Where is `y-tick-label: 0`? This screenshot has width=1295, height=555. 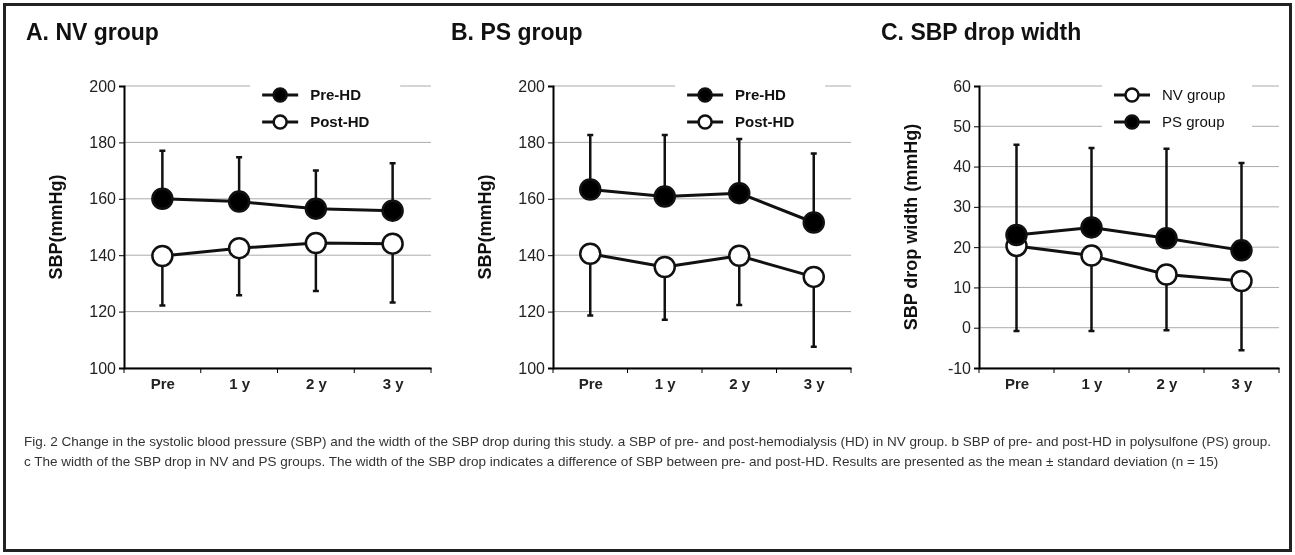
y-tick-label: 0 is located at coordinates (967, 328).